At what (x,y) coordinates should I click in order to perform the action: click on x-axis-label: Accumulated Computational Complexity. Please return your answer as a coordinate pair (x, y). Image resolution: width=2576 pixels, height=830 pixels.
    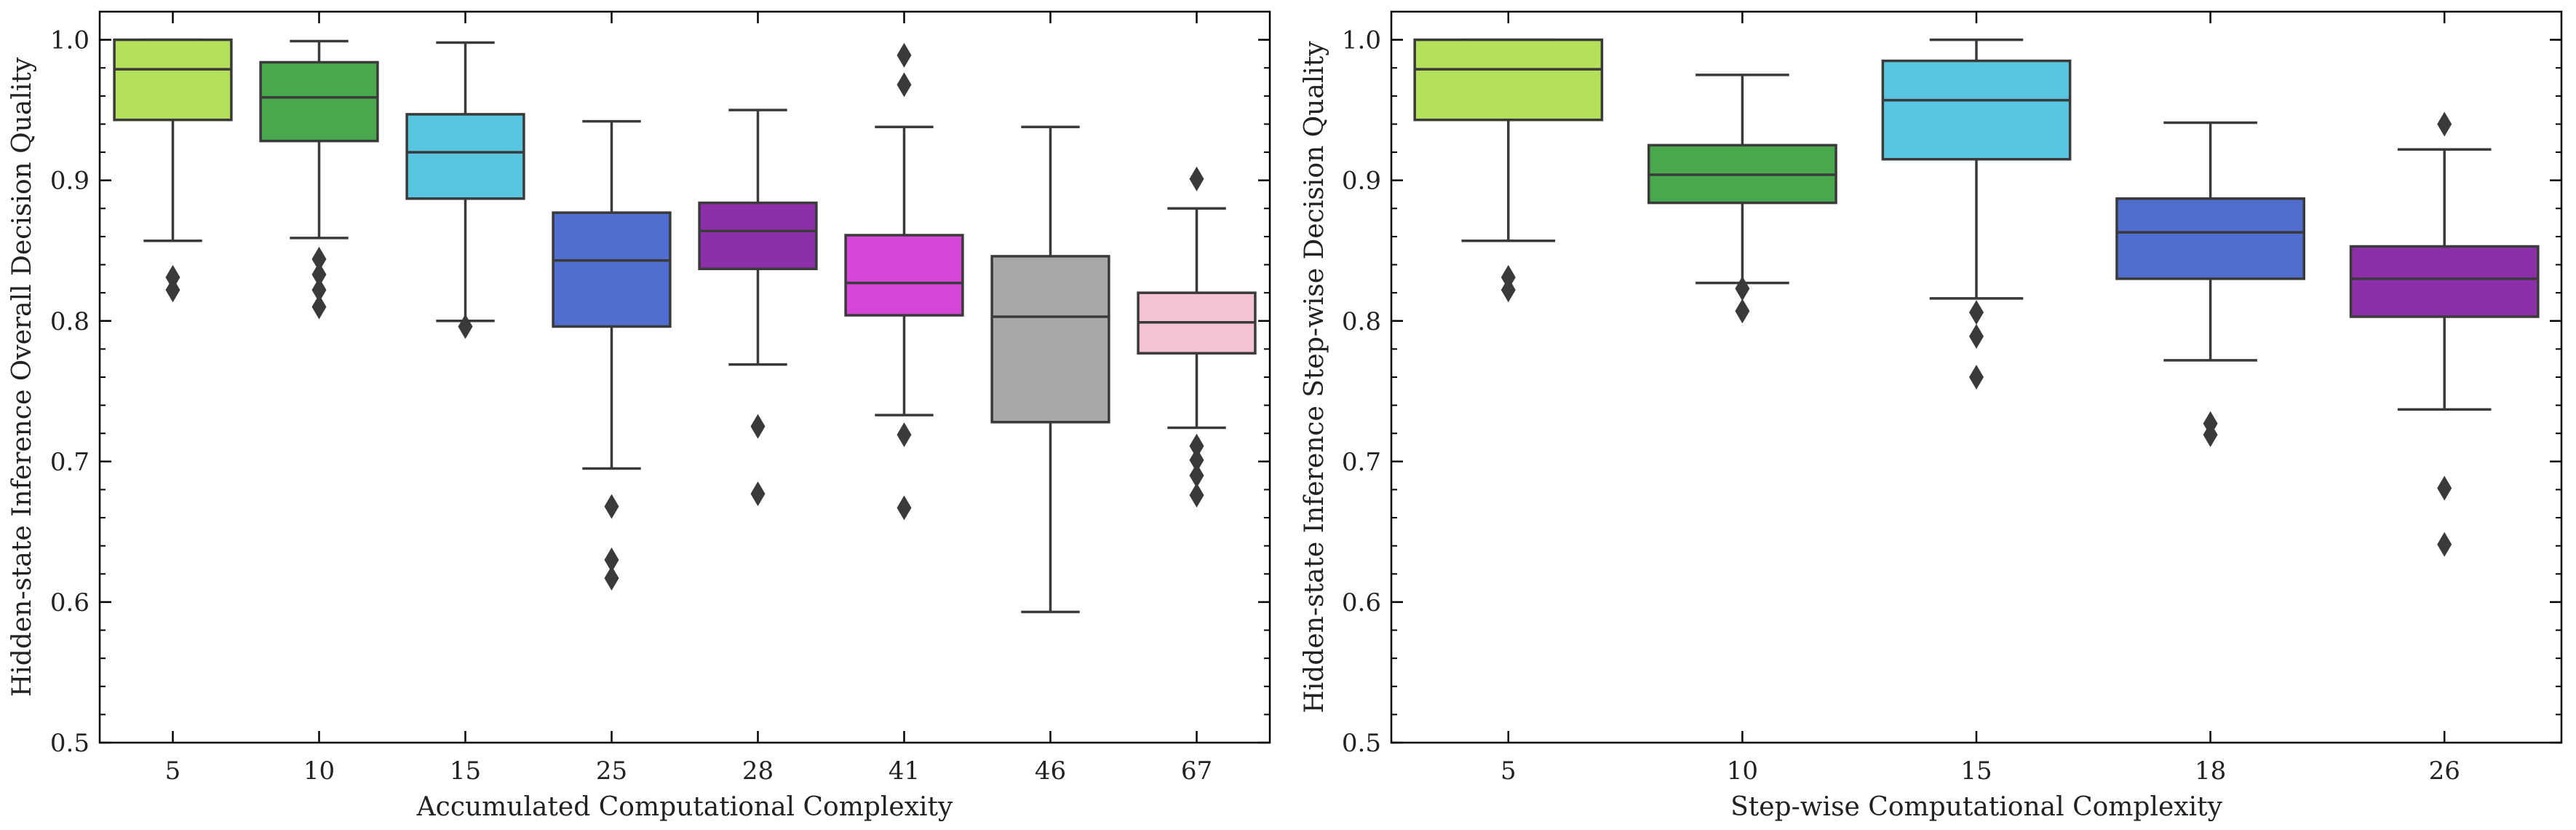
    Looking at the image, I should click on (684, 807).